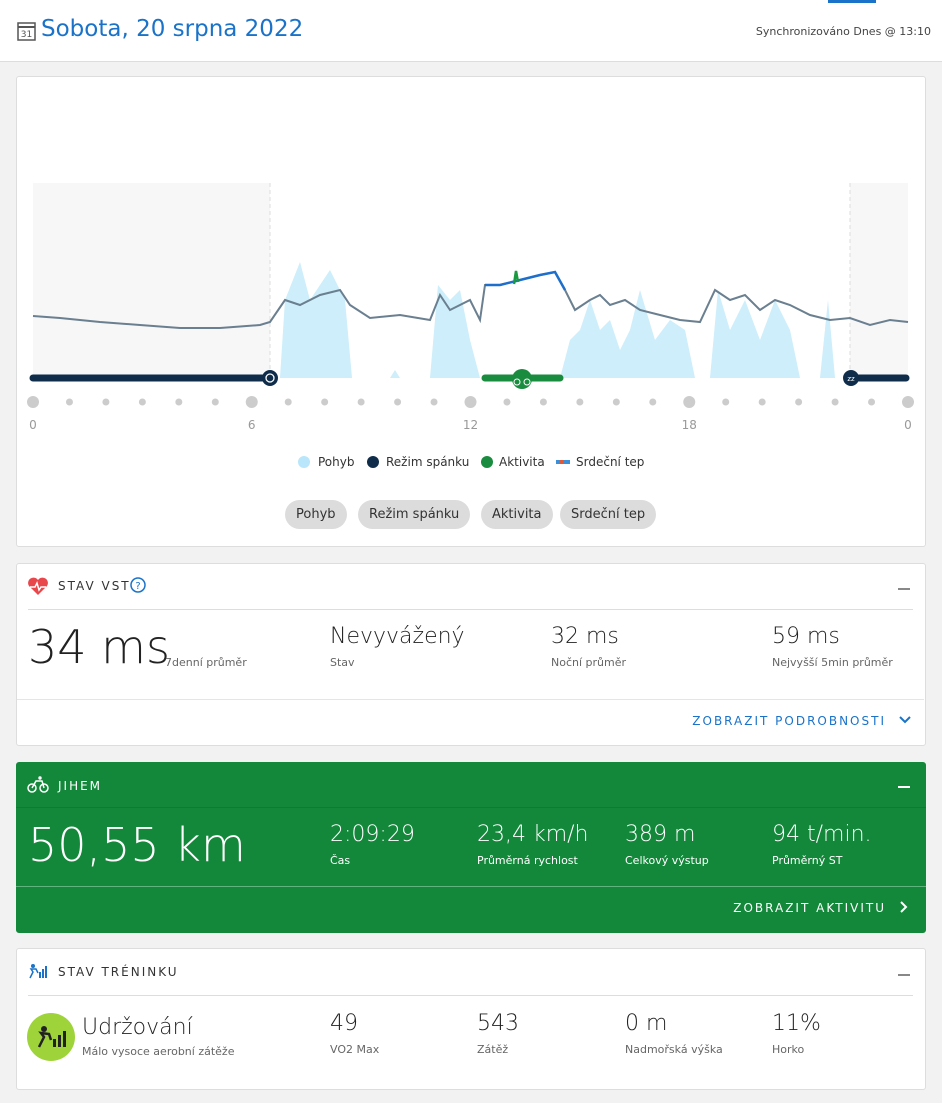 This screenshot has width=942, height=1103. What do you see at coordinates (206, 662) in the screenshot?
I see `hrv-caption: 7denní průměr` at bounding box center [206, 662].